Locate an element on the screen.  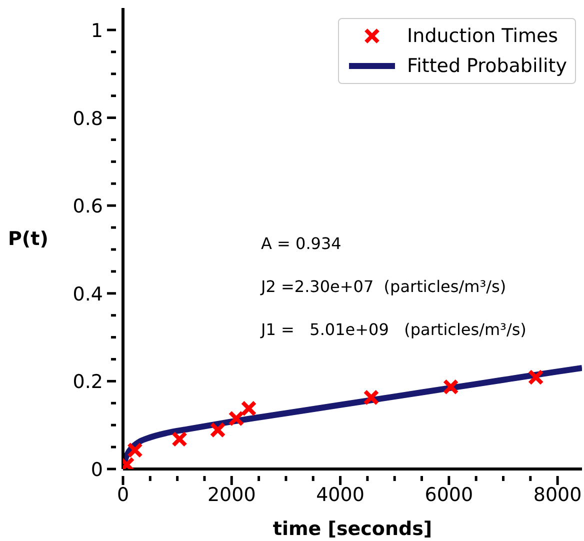
x-tick-label: 4000 is located at coordinates (340, 495).